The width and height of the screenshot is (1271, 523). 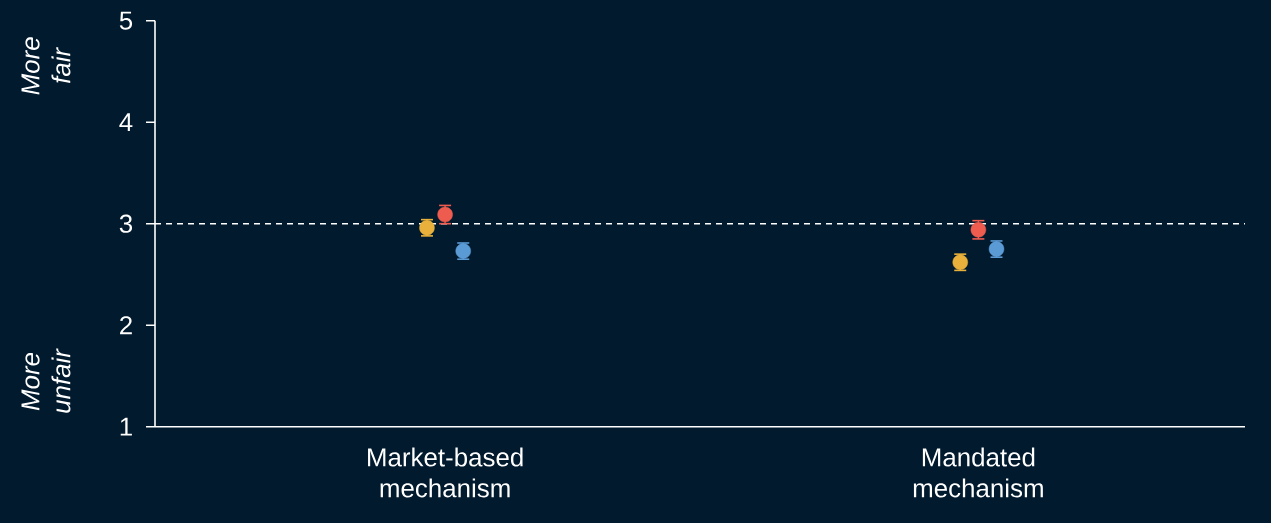 I want to click on text: More fair, so click(x=46, y=66).